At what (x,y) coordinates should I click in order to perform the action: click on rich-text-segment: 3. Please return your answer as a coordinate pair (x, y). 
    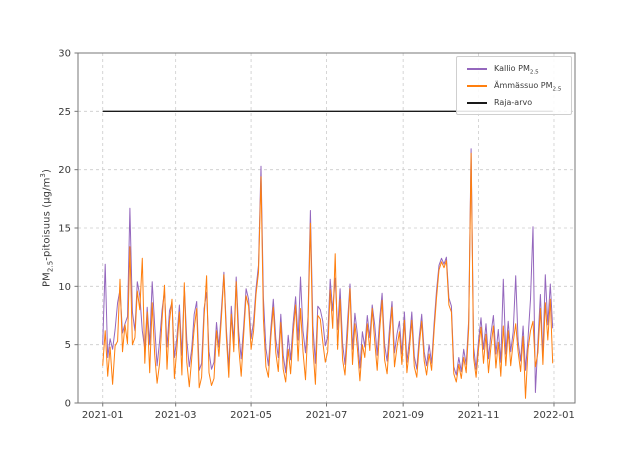
    Looking at the image, I should click on (43, 175).